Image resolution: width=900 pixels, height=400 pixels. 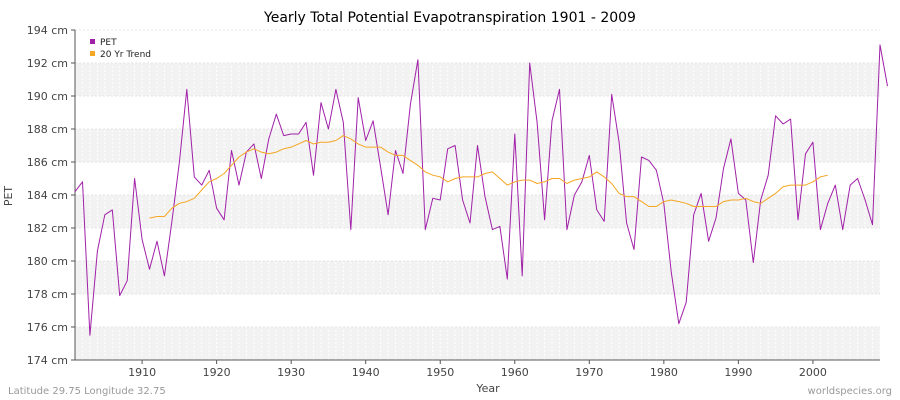 I want to click on x-tick-label: 1930, so click(x=291, y=372).